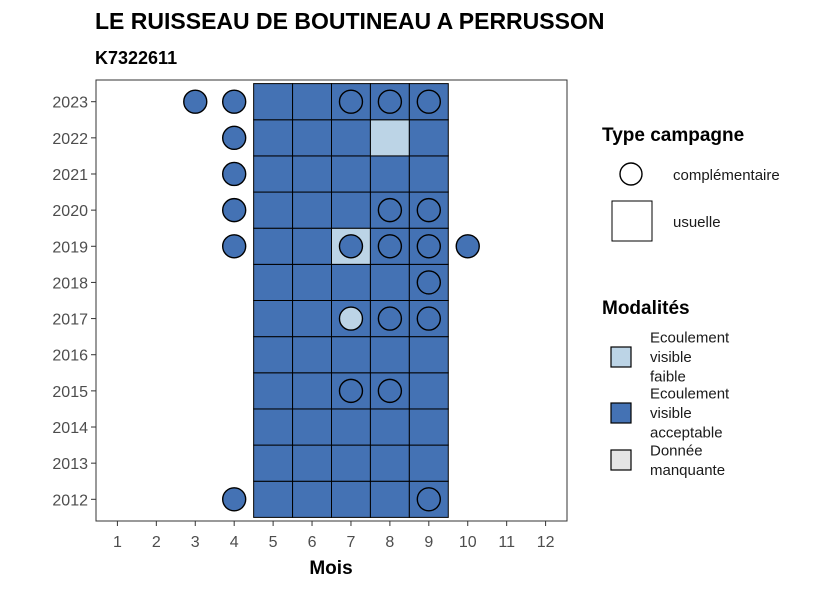 Image resolution: width=826 pixels, height=590 pixels. I want to click on chart-title: LE RUISSEAU DE BOUTINEAU A PERRUSSON, so click(349, 21).